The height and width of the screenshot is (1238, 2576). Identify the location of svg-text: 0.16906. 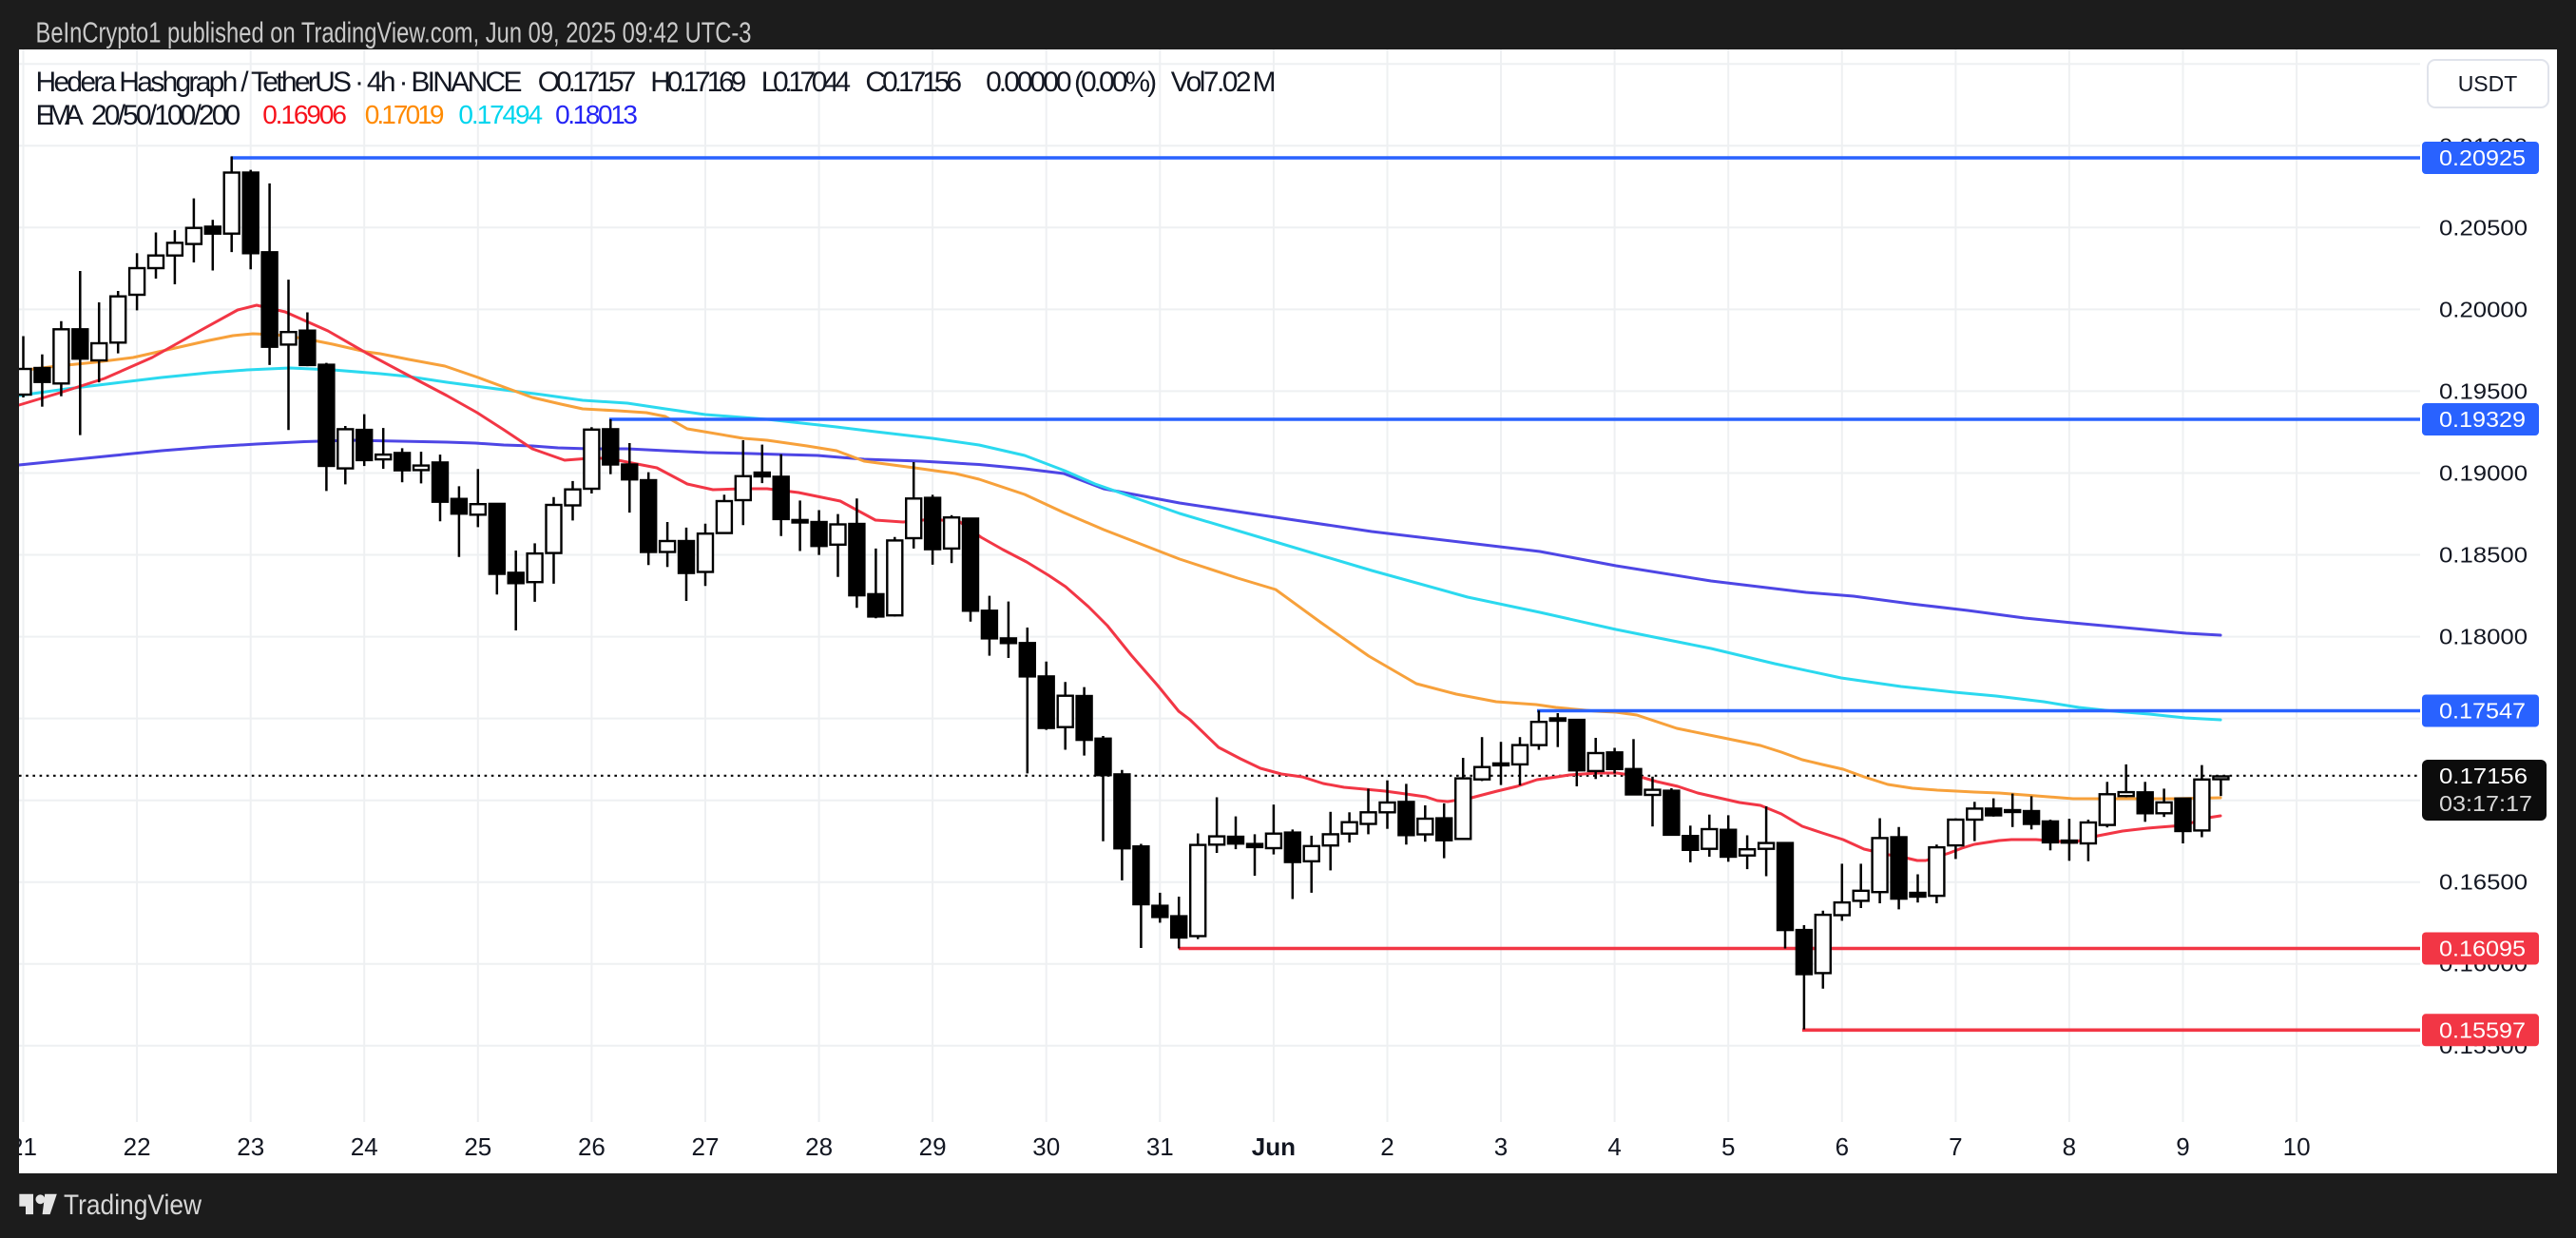
(304, 114).